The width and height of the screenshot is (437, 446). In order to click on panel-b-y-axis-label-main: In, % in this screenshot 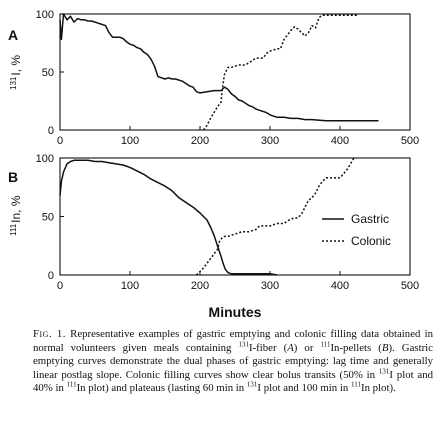, I will do `click(16, 209)`.